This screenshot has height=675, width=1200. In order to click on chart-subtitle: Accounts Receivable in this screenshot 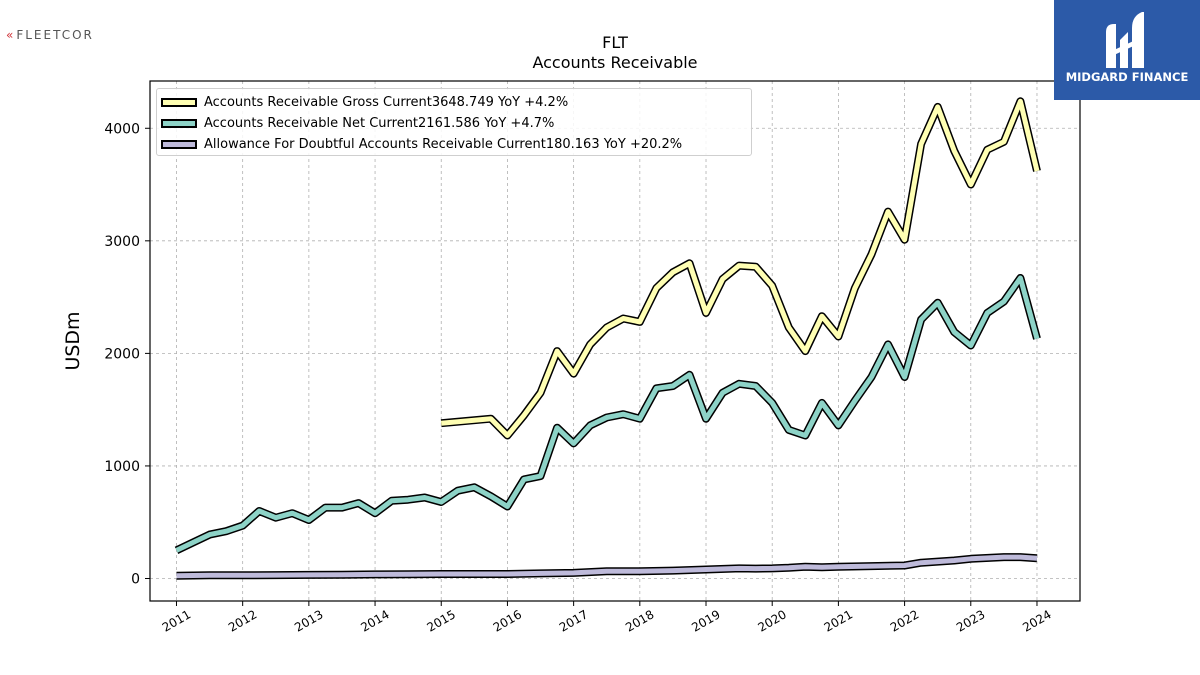, I will do `click(614, 62)`.